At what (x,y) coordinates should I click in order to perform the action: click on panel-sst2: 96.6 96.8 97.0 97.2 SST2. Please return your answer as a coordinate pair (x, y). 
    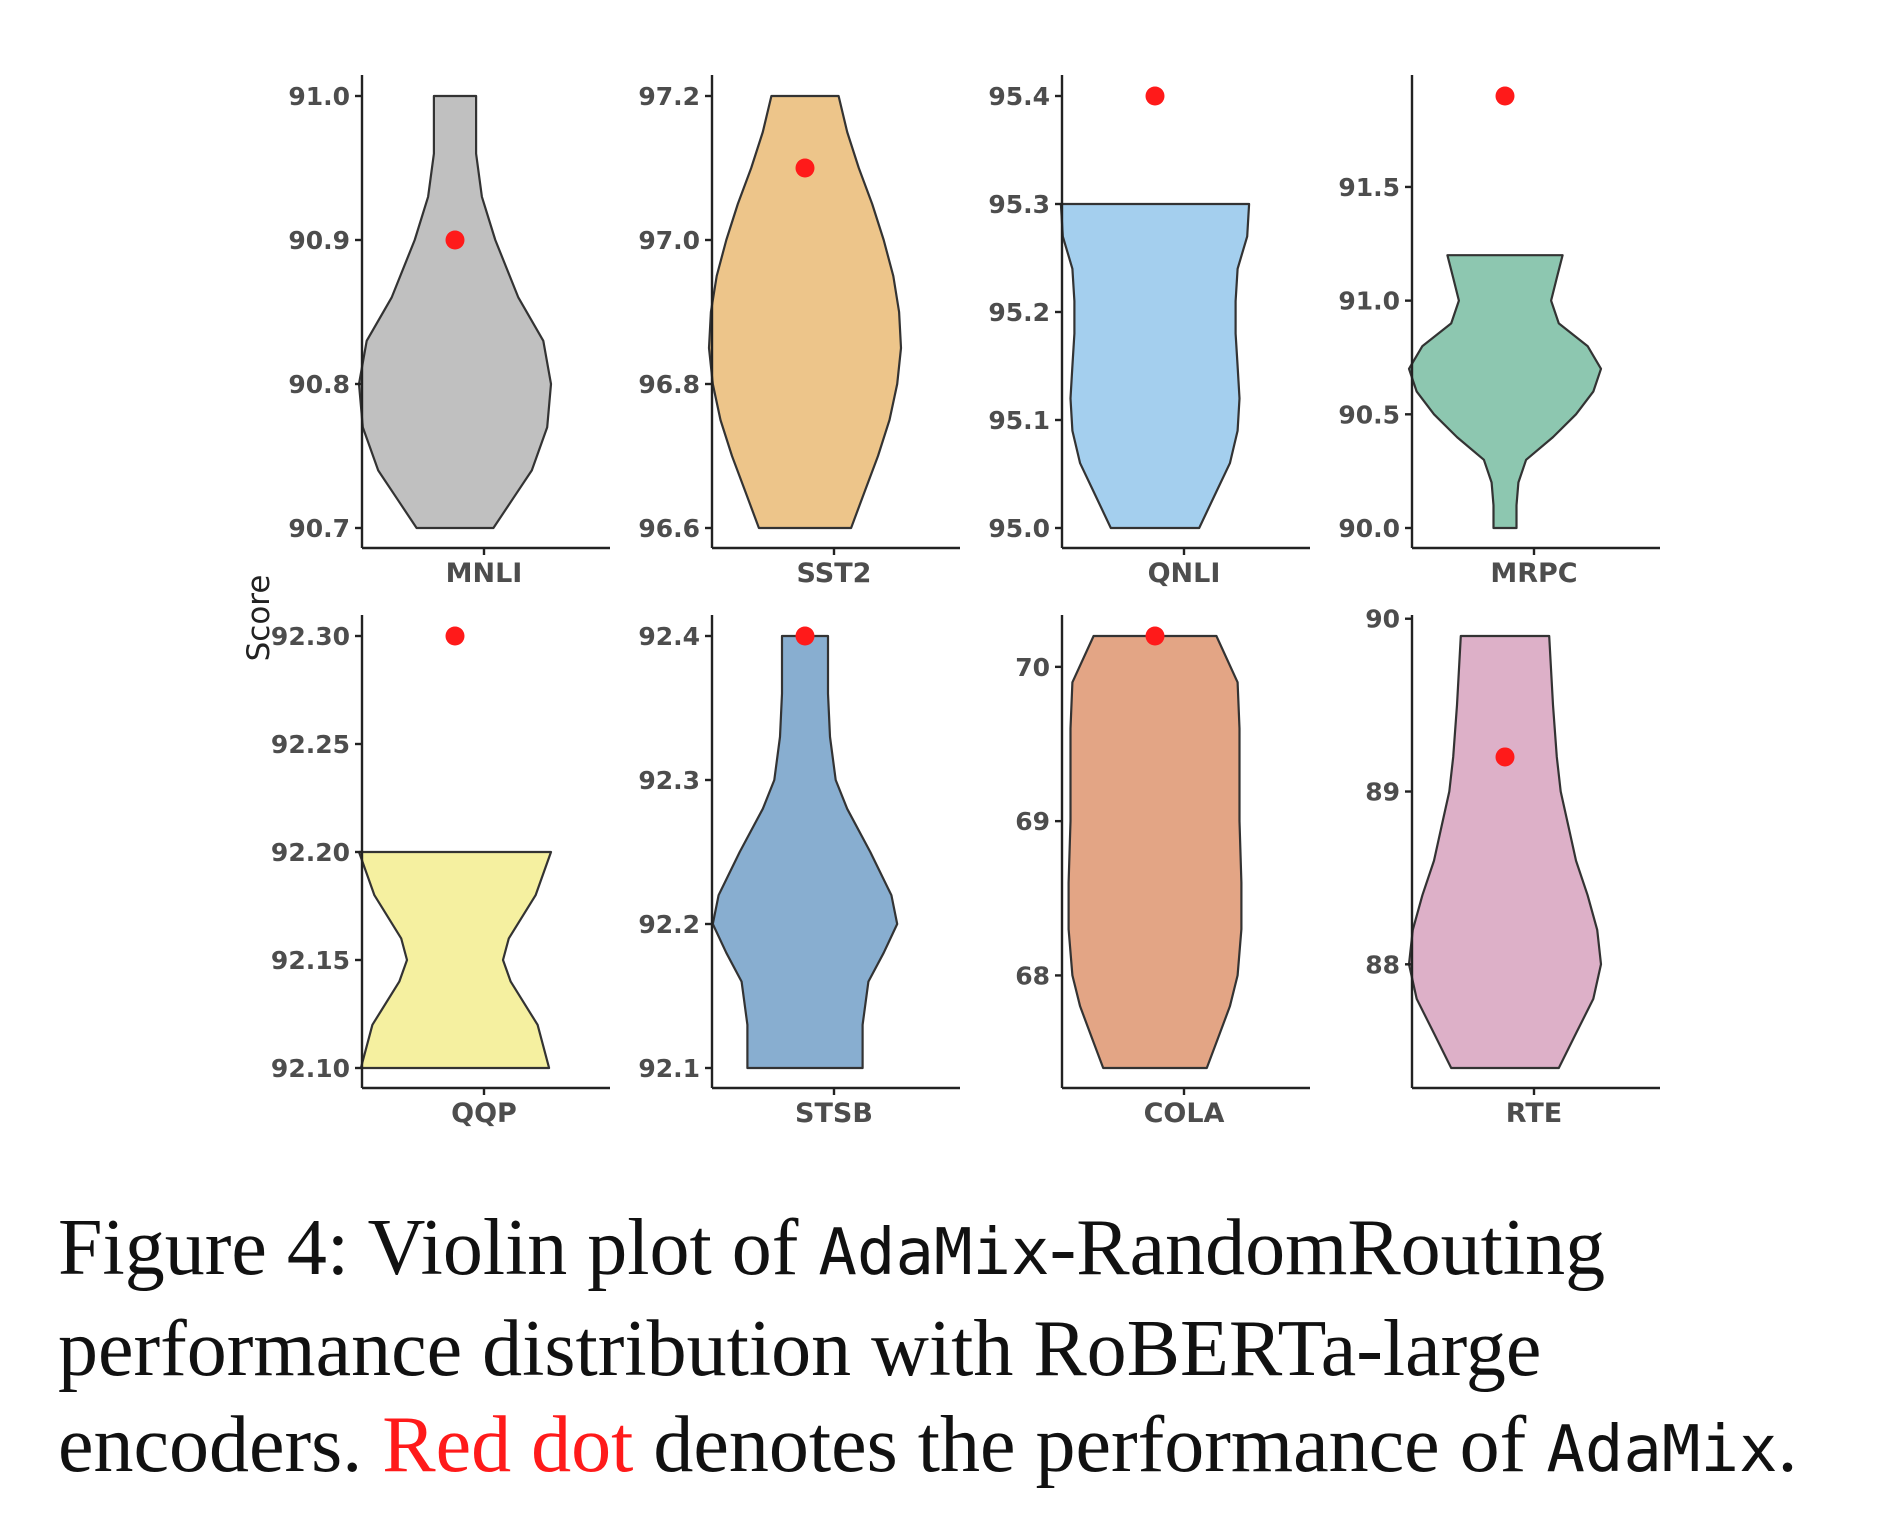
    Looking at the image, I should click on (799, 332).